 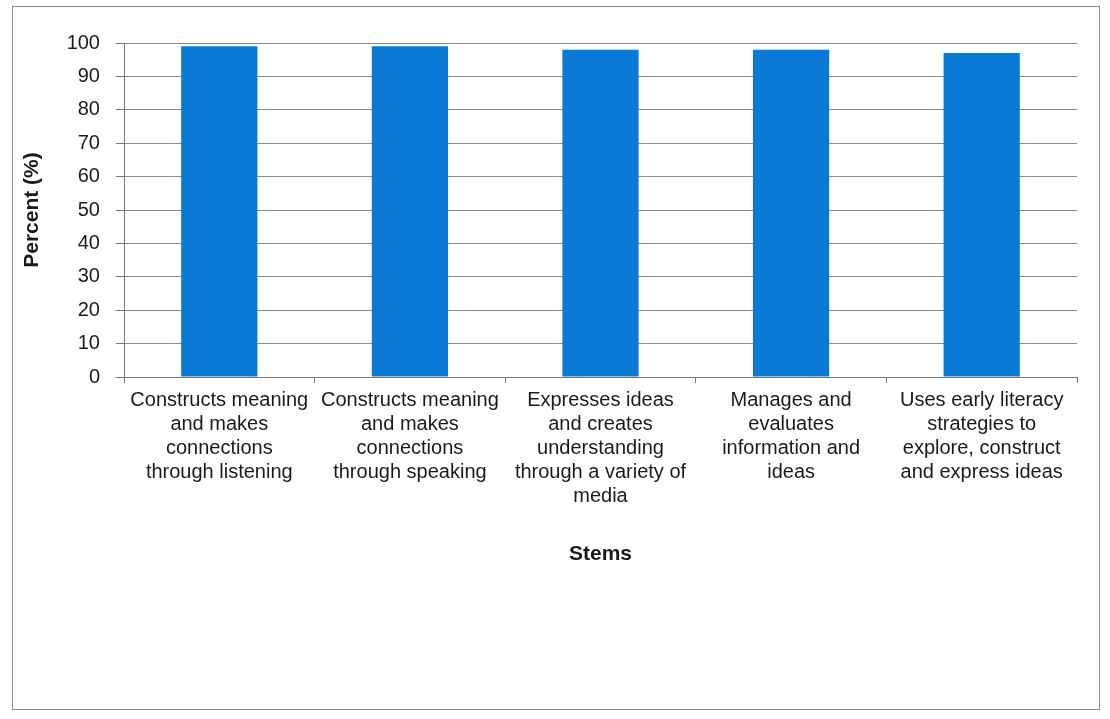 What do you see at coordinates (88, 74) in the screenshot?
I see `y-tick-label: 90` at bounding box center [88, 74].